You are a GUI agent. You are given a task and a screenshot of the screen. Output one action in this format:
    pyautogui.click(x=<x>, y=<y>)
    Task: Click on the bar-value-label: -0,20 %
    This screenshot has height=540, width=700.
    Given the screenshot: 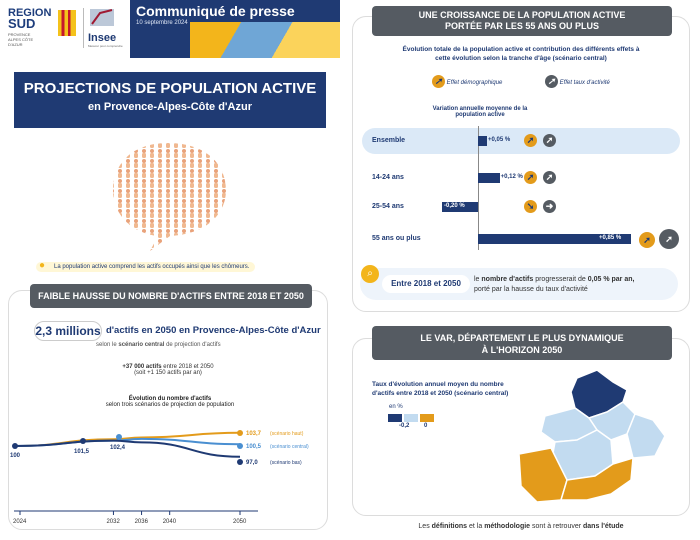 What is the action you would take?
    pyautogui.click(x=454, y=206)
    